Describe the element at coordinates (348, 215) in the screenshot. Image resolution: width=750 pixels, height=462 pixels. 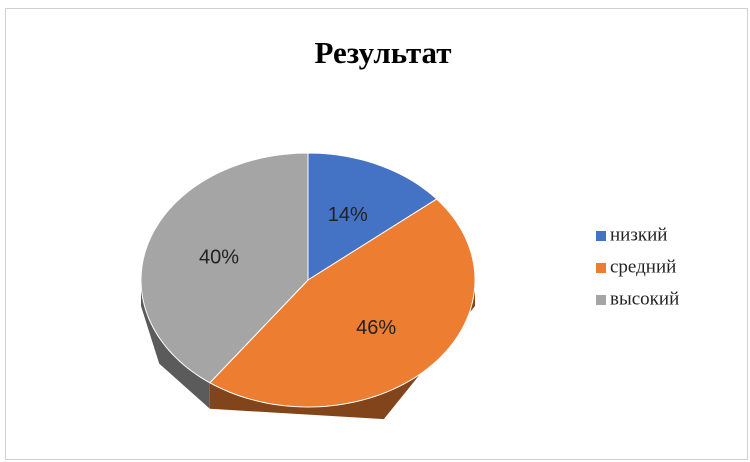
I see `data-label: 14%` at that location.